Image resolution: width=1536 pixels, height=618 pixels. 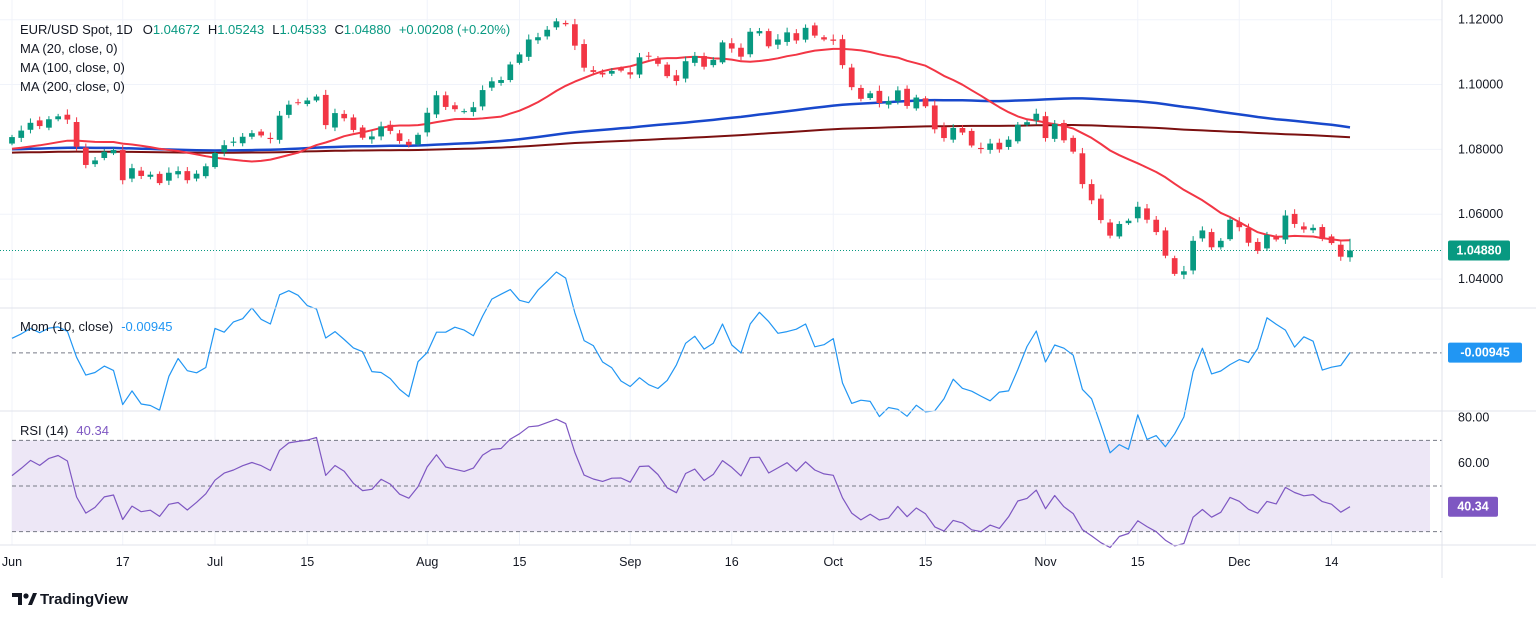 I want to click on price-tick-label: 1.12000, so click(x=1480, y=20).